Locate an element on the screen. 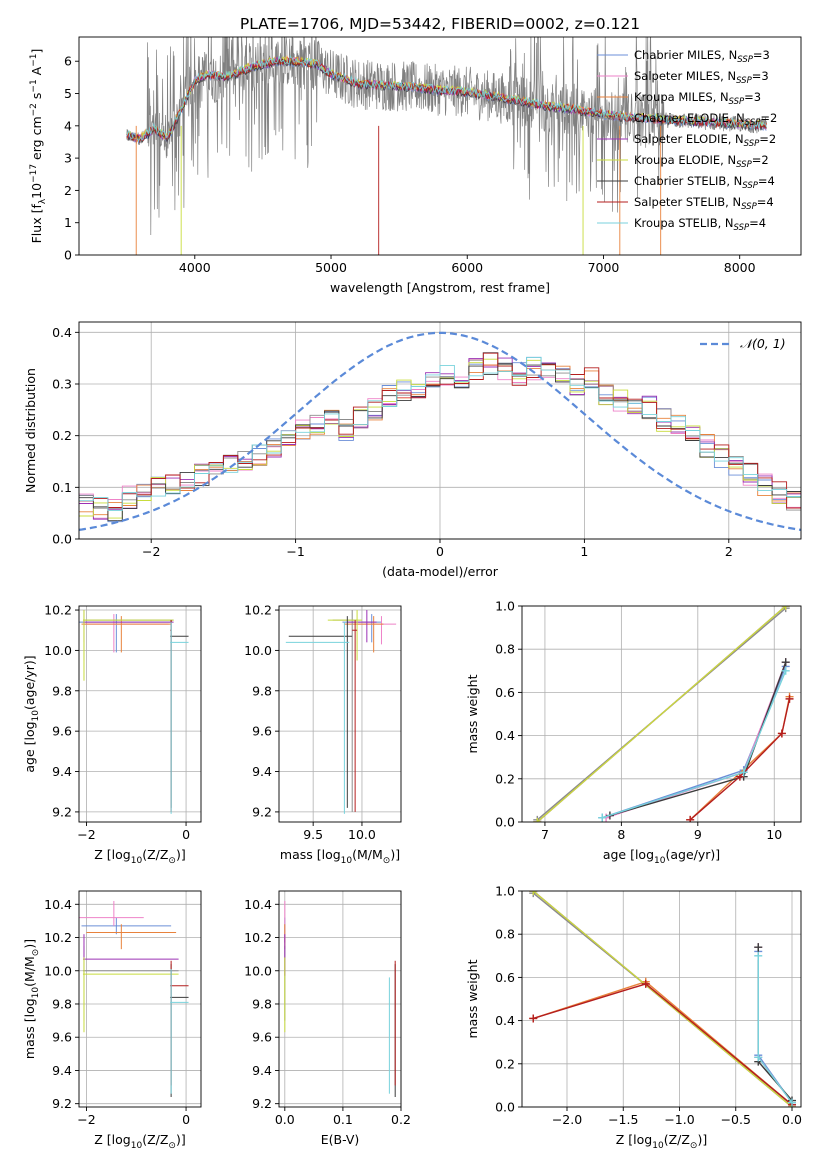  mass-vs-Z-panel-plot-area is located at coordinates (134, 999).